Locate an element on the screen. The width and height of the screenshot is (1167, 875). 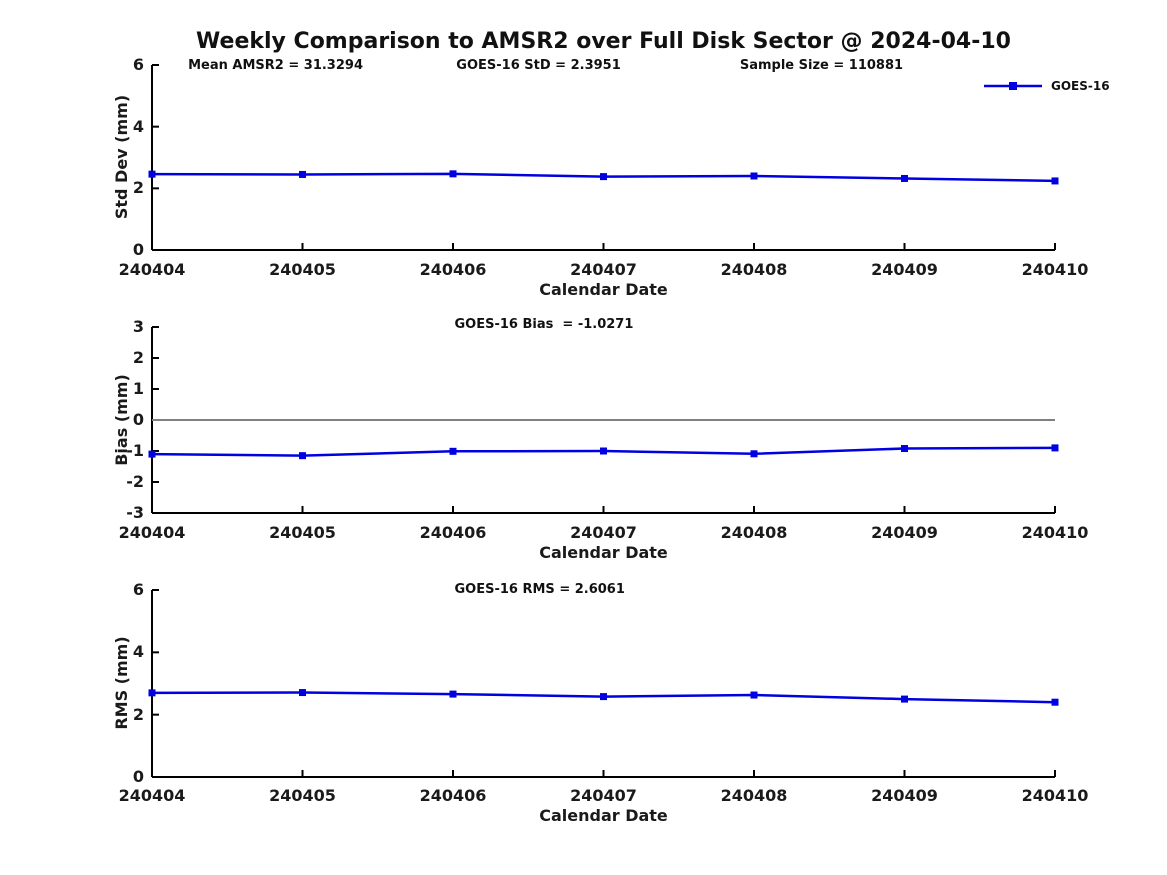
y-tick-label: -1 is located at coordinates (135, 450).